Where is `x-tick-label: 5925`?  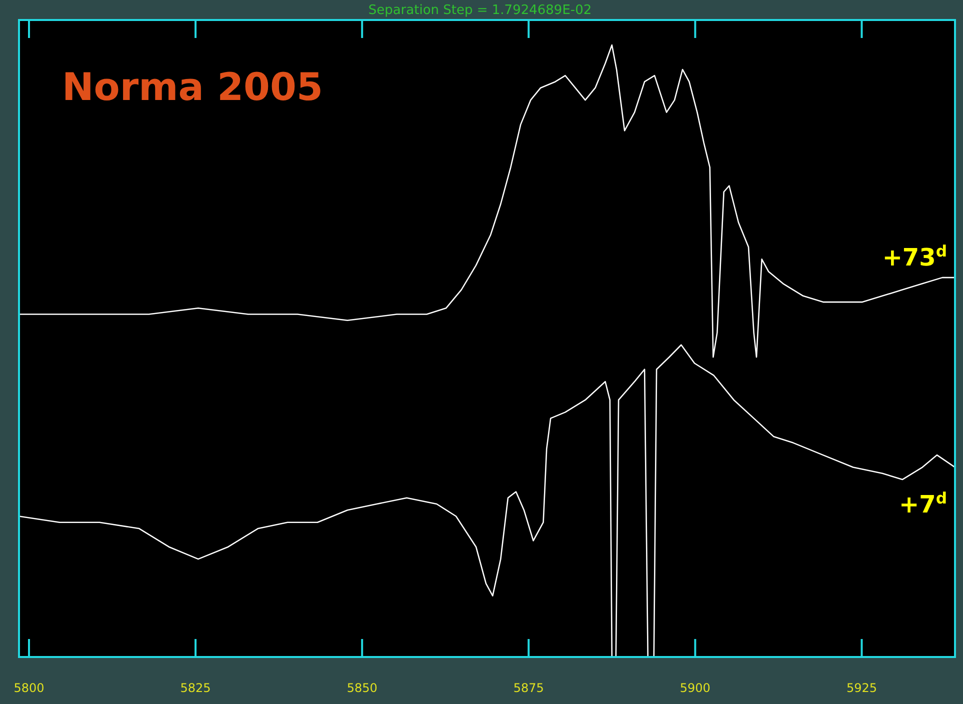
x-tick-label: 5925 is located at coordinates (862, 688).